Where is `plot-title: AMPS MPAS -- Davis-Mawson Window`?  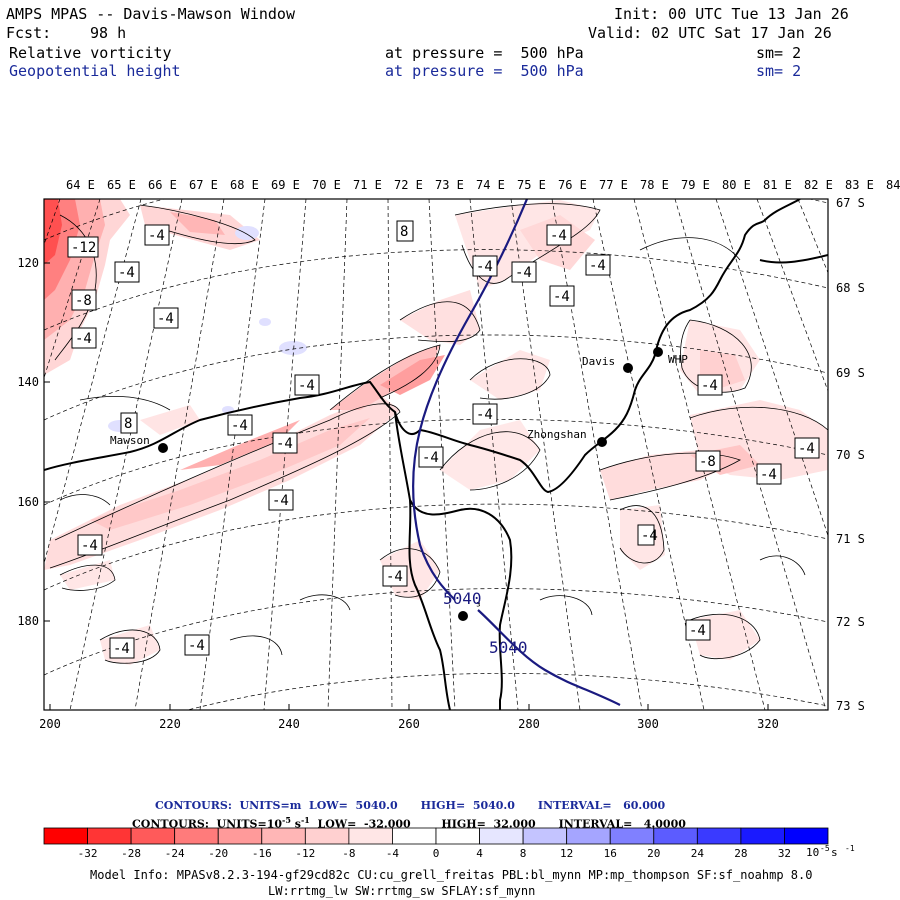 plot-title: AMPS MPAS -- Davis-Mawson Window is located at coordinates (150, 14).